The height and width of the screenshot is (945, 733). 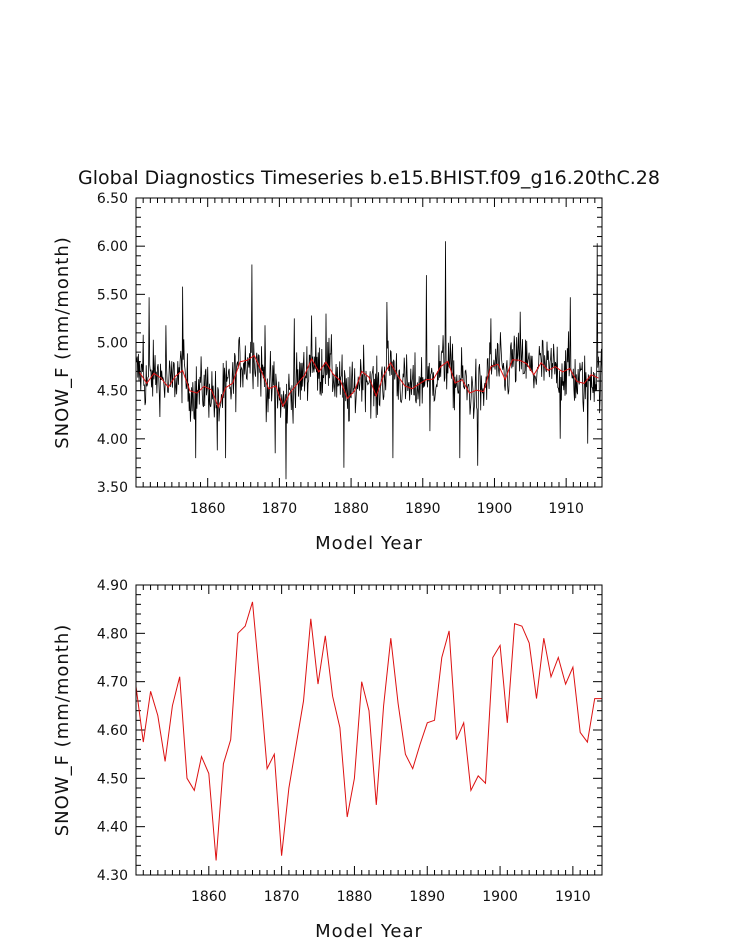 What do you see at coordinates (112, 247) in the screenshot?
I see `y-tick-label: 6.00` at bounding box center [112, 247].